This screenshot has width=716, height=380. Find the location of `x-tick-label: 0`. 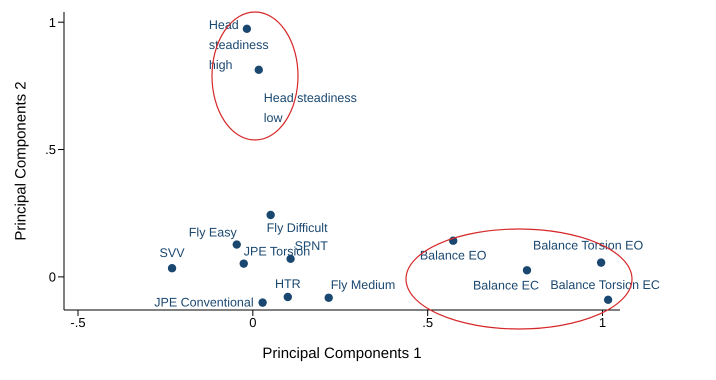

x-tick-label: 0 is located at coordinates (252, 322).